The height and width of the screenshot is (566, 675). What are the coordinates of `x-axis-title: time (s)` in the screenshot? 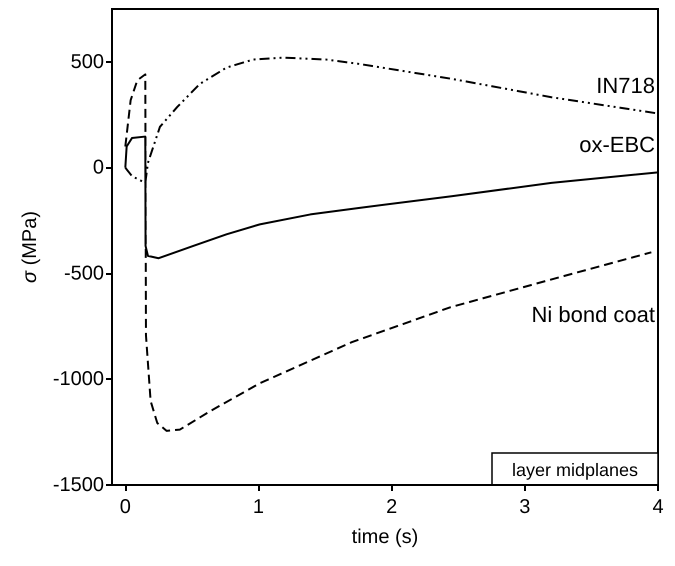 It's located at (385, 537).